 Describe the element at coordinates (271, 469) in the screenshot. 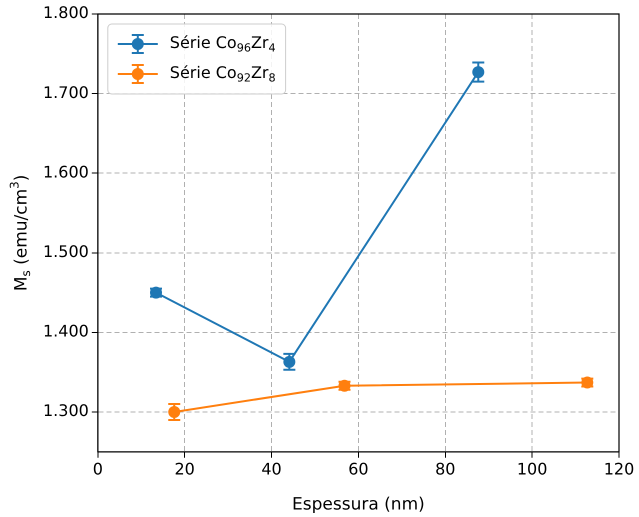

I see `x-tick-label: 40` at that location.